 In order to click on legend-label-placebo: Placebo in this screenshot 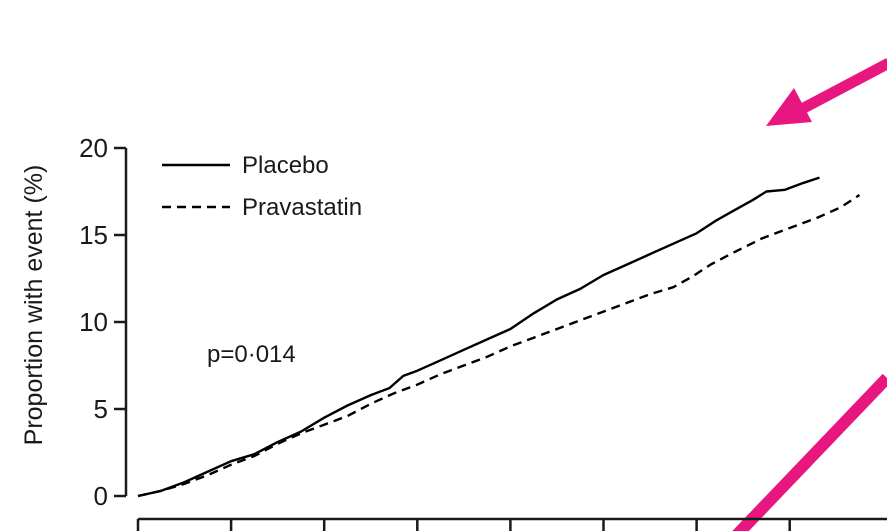, I will do `click(285, 165)`.